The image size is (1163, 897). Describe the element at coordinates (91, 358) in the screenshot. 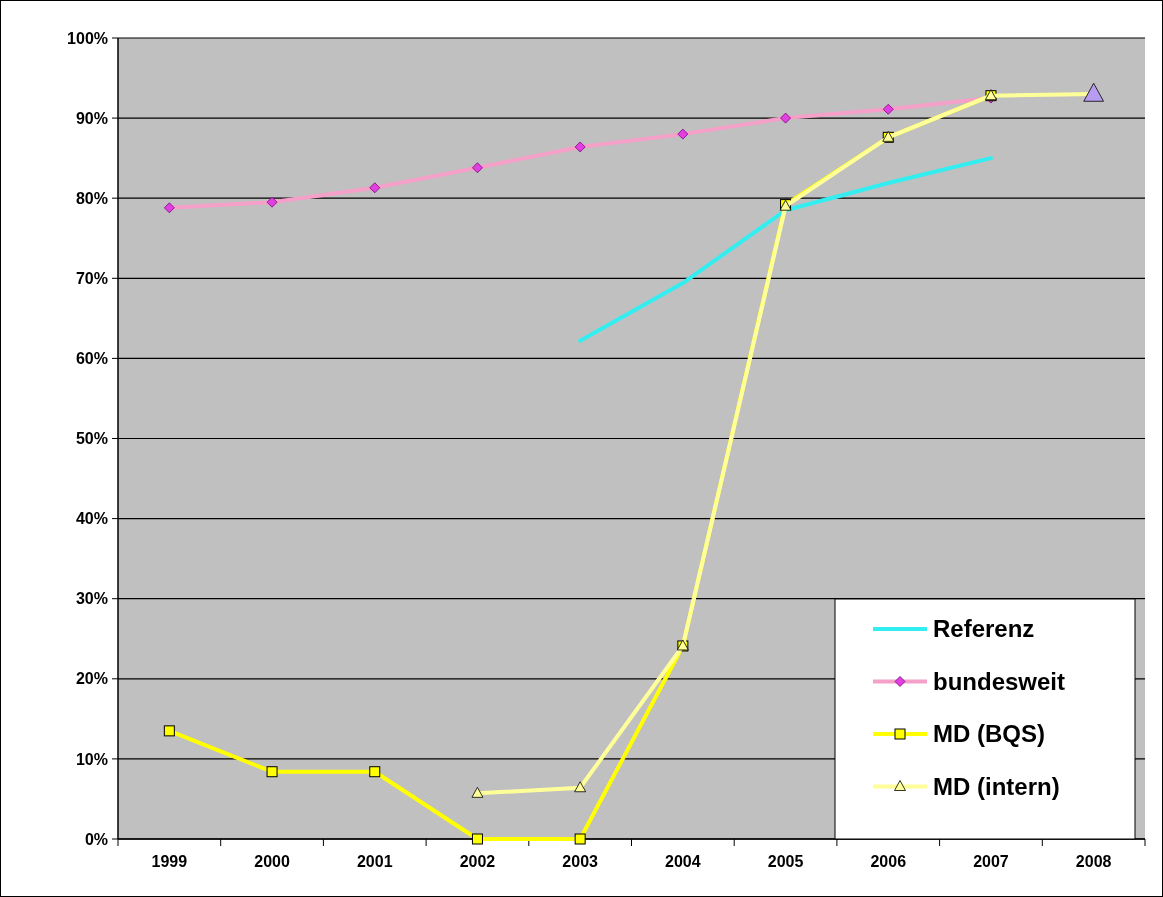

I see `y-tick-label: 60%` at that location.